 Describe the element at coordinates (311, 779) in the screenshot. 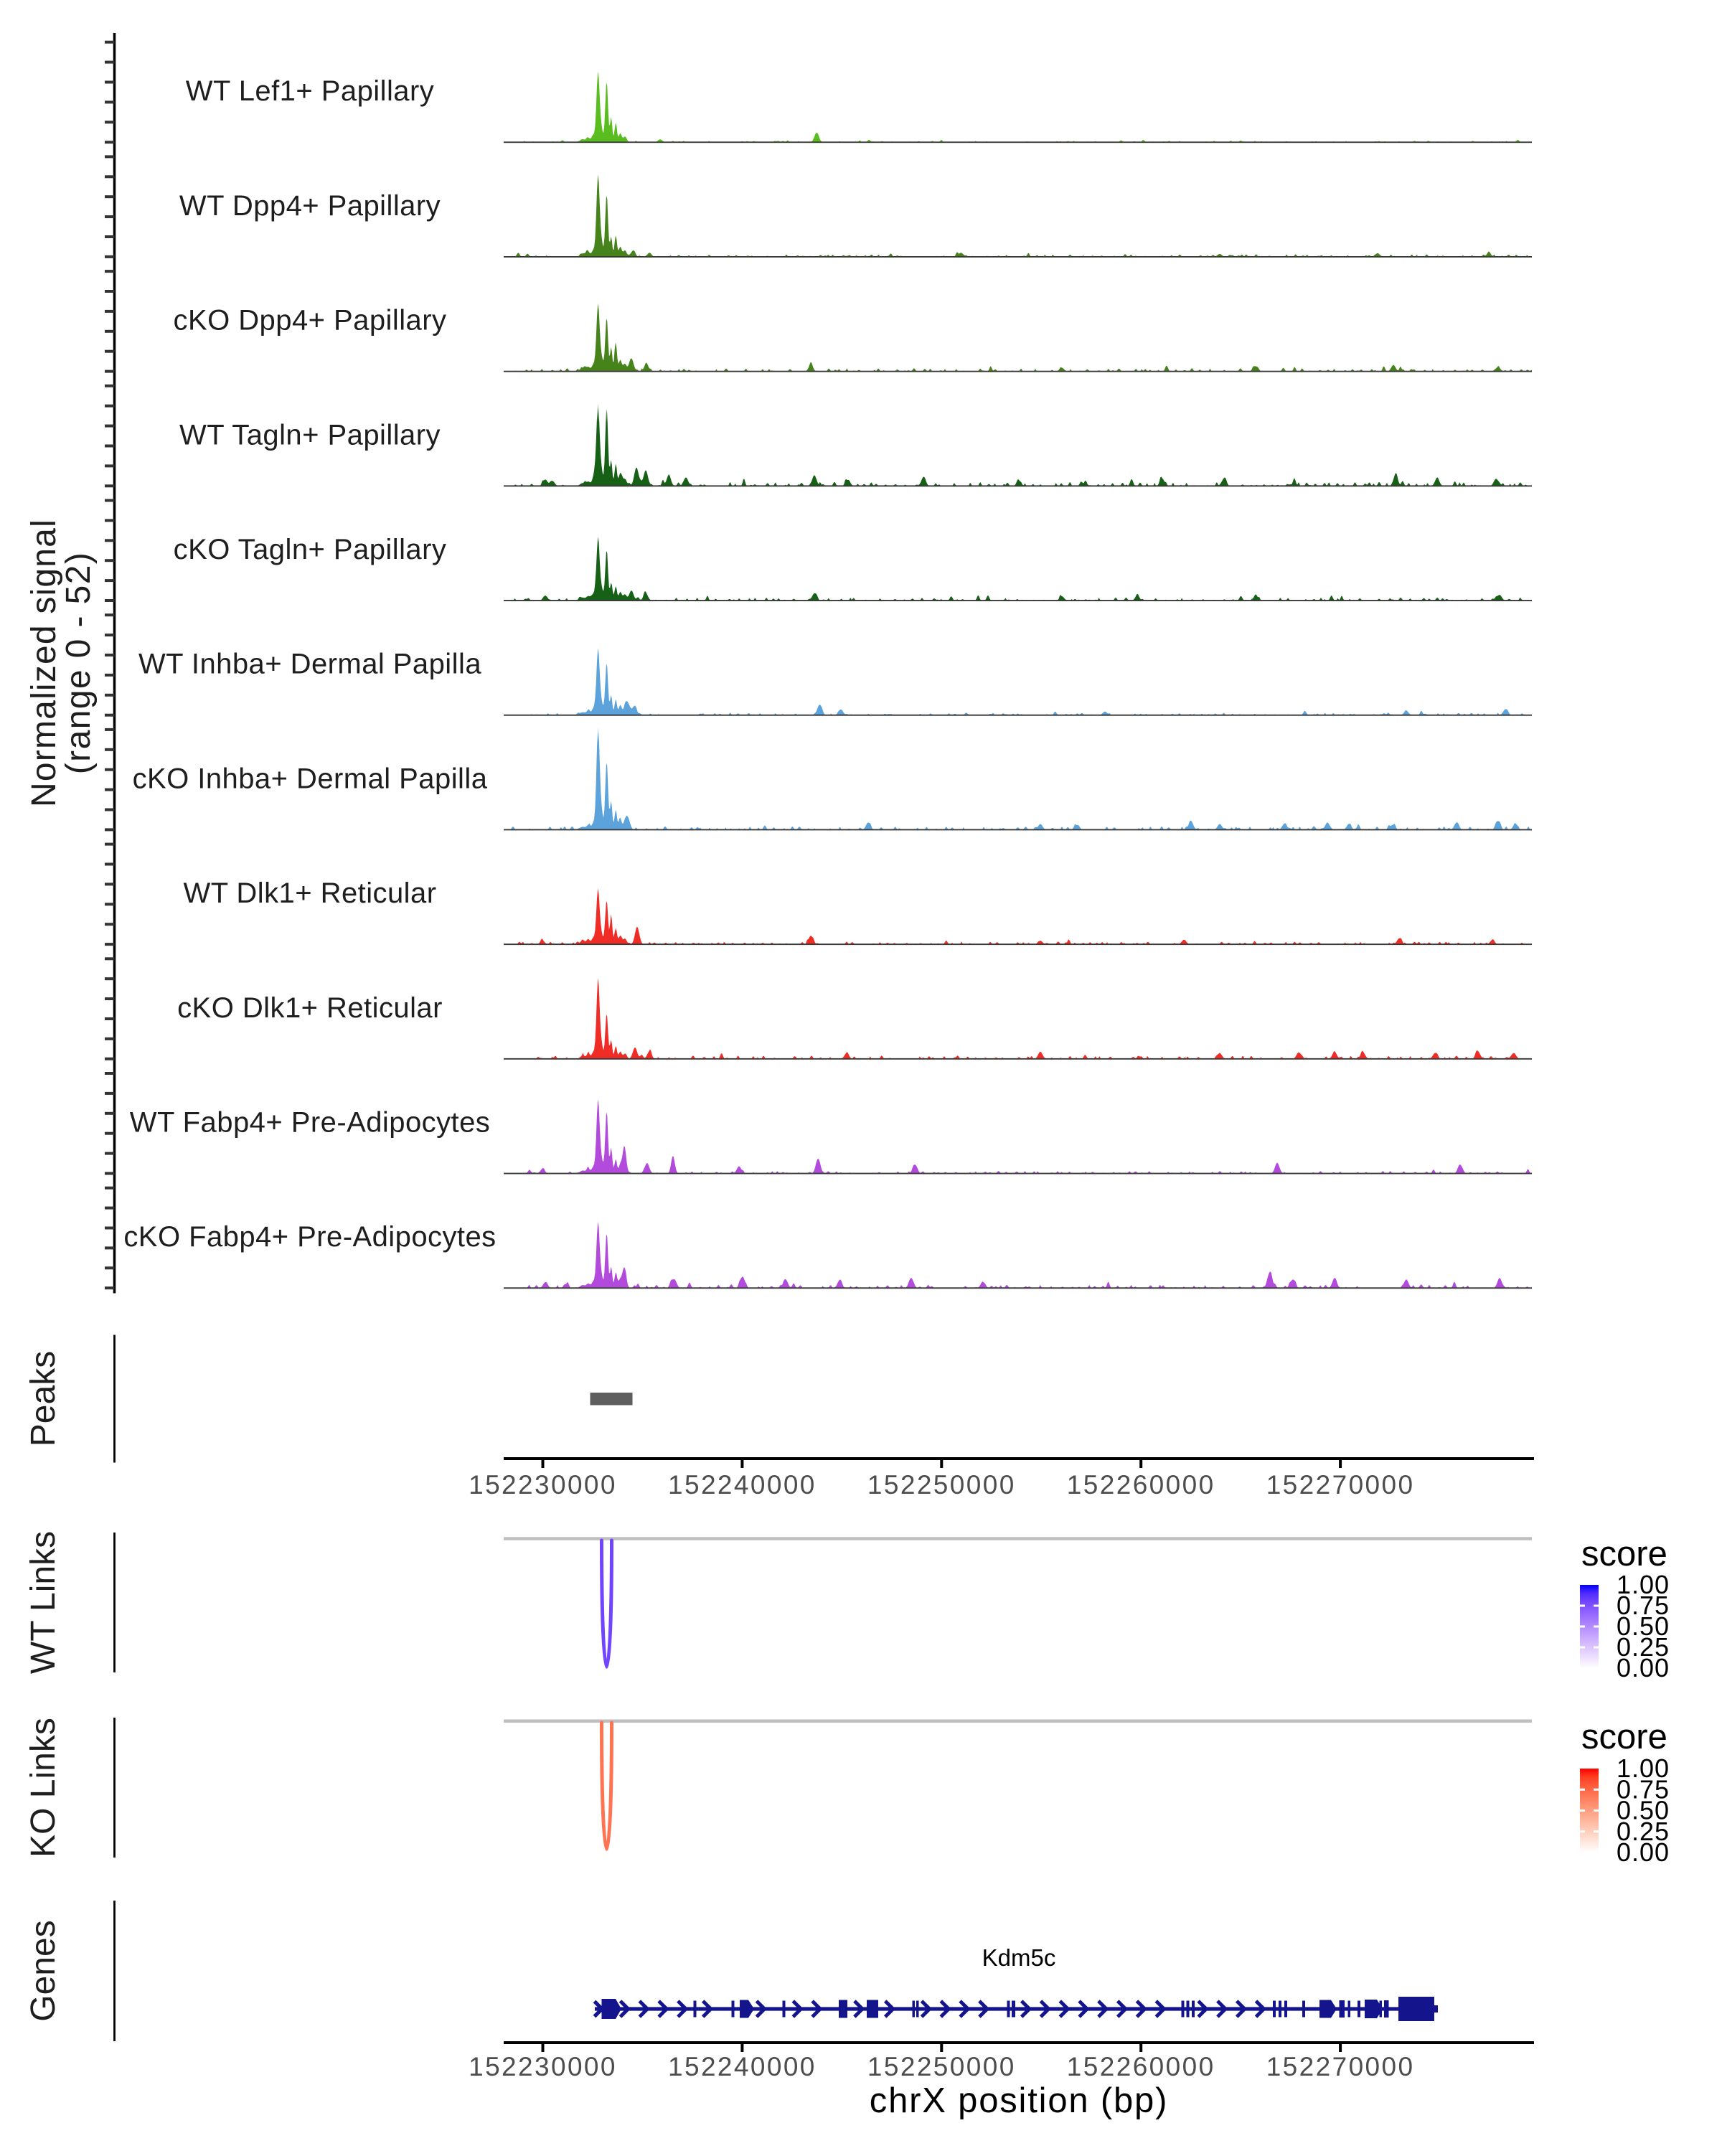

I see `svg-text: cKO Inhba+ Dermal Papilla` at that location.